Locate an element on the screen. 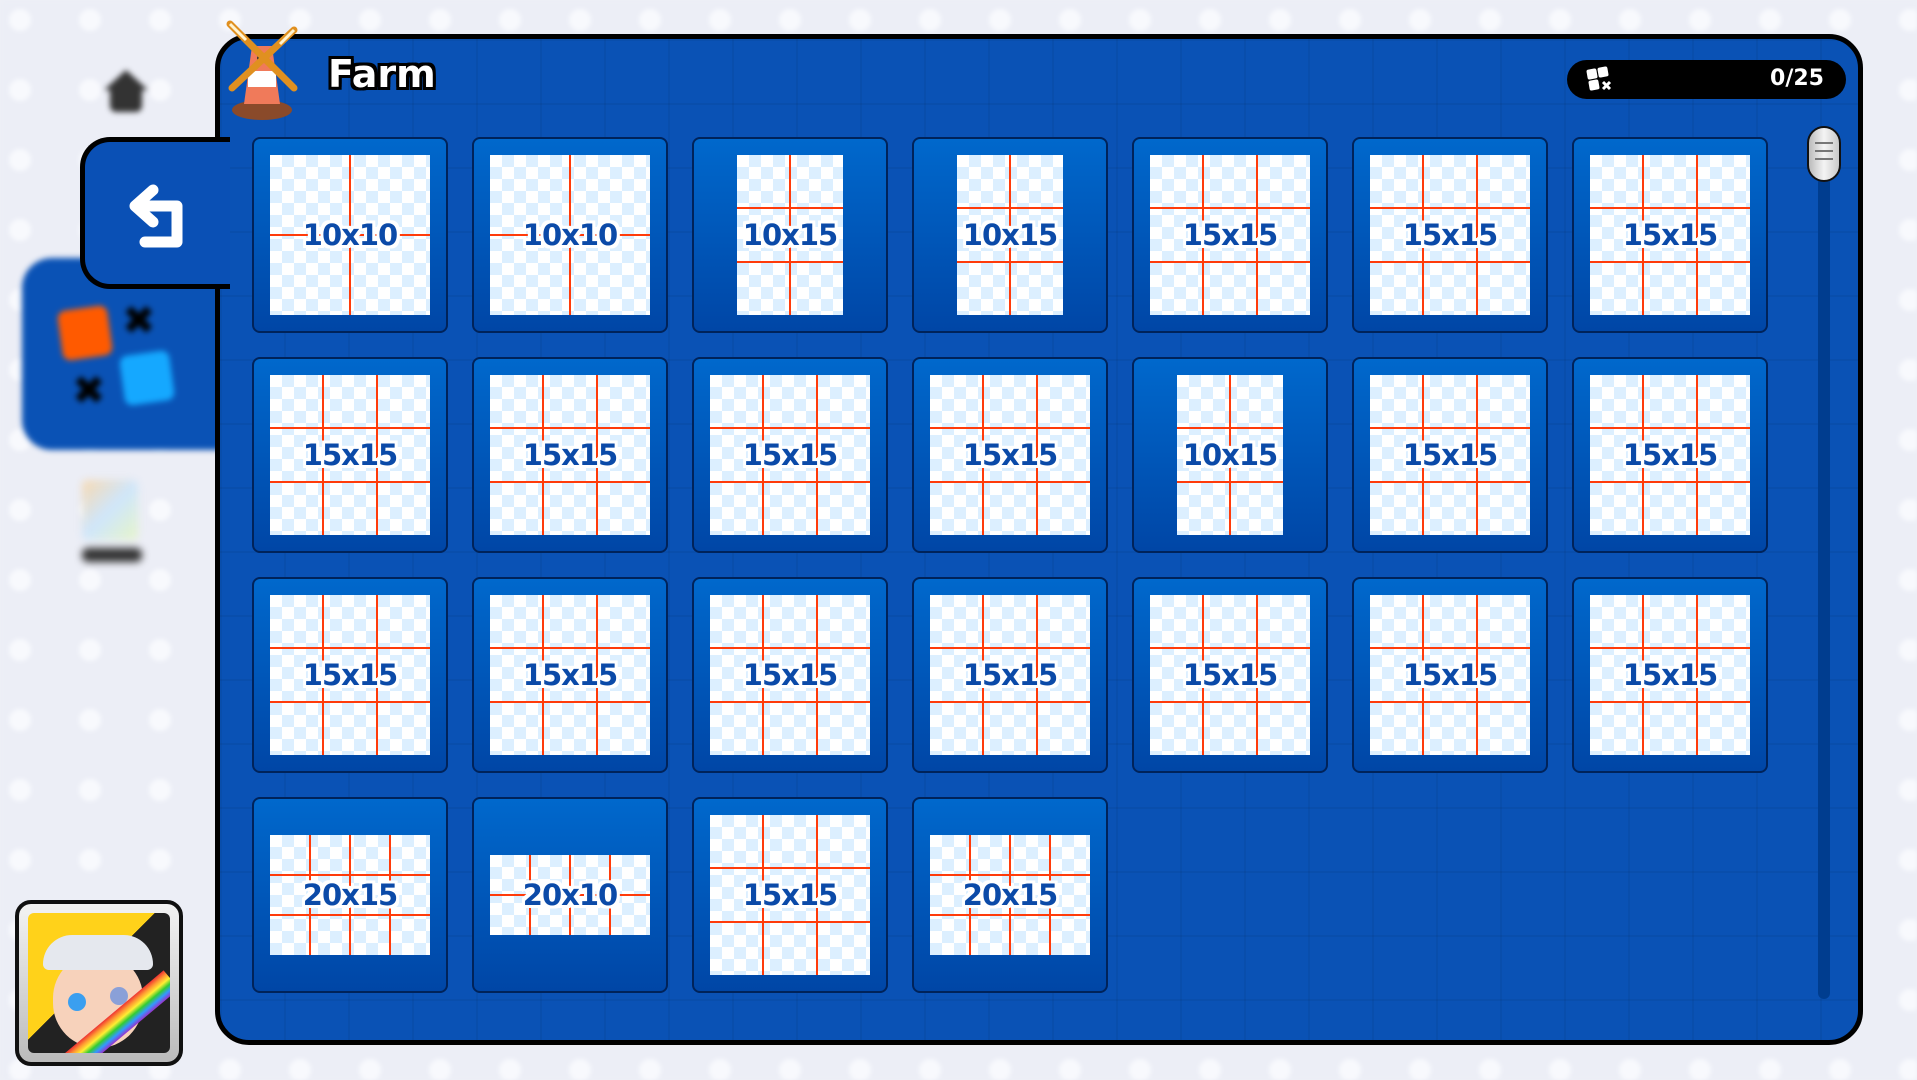 The image size is (1917, 1080). sidebar-item-puzzles: ✖ ✖ is located at coordinates (137, 354).